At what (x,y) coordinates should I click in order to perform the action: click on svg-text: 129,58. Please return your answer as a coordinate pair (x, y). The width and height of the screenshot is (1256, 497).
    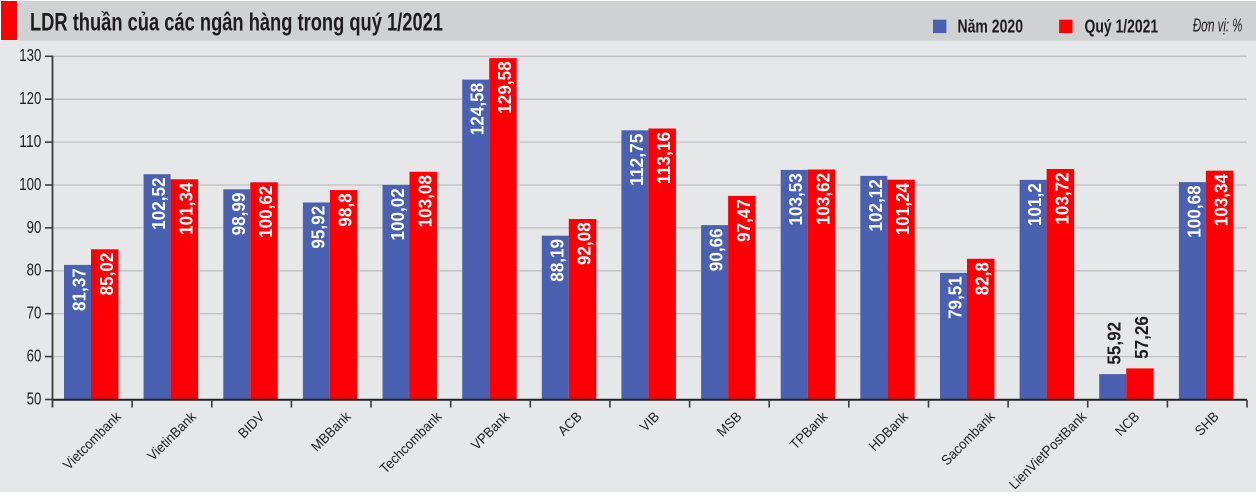
    Looking at the image, I should click on (505, 87).